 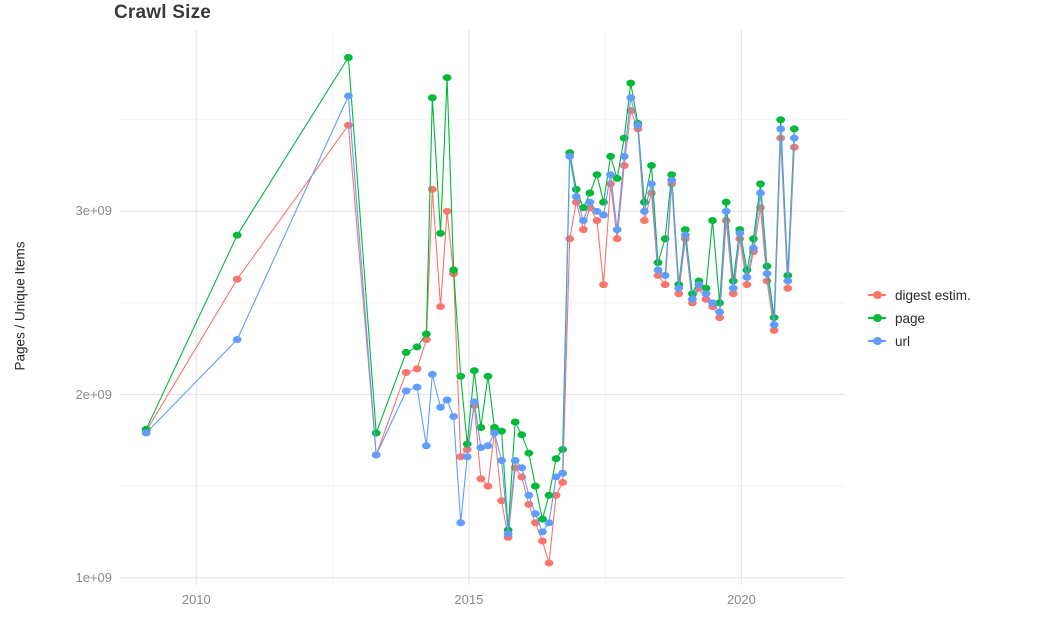 What do you see at coordinates (469, 599) in the screenshot?
I see `x-tick-label: 2015` at bounding box center [469, 599].